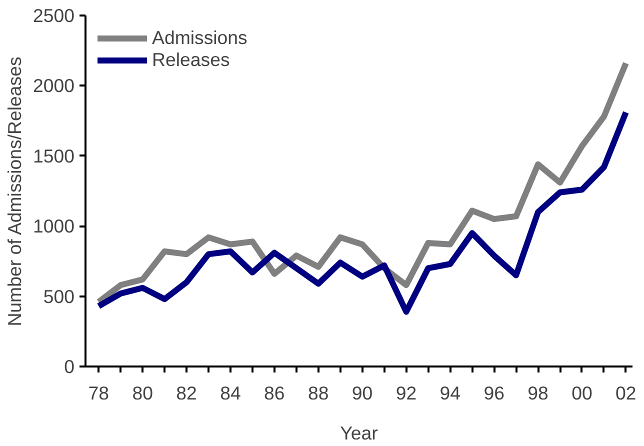 The height and width of the screenshot is (446, 644). What do you see at coordinates (53, 15) in the screenshot?
I see `y-tick-label: 2500` at bounding box center [53, 15].